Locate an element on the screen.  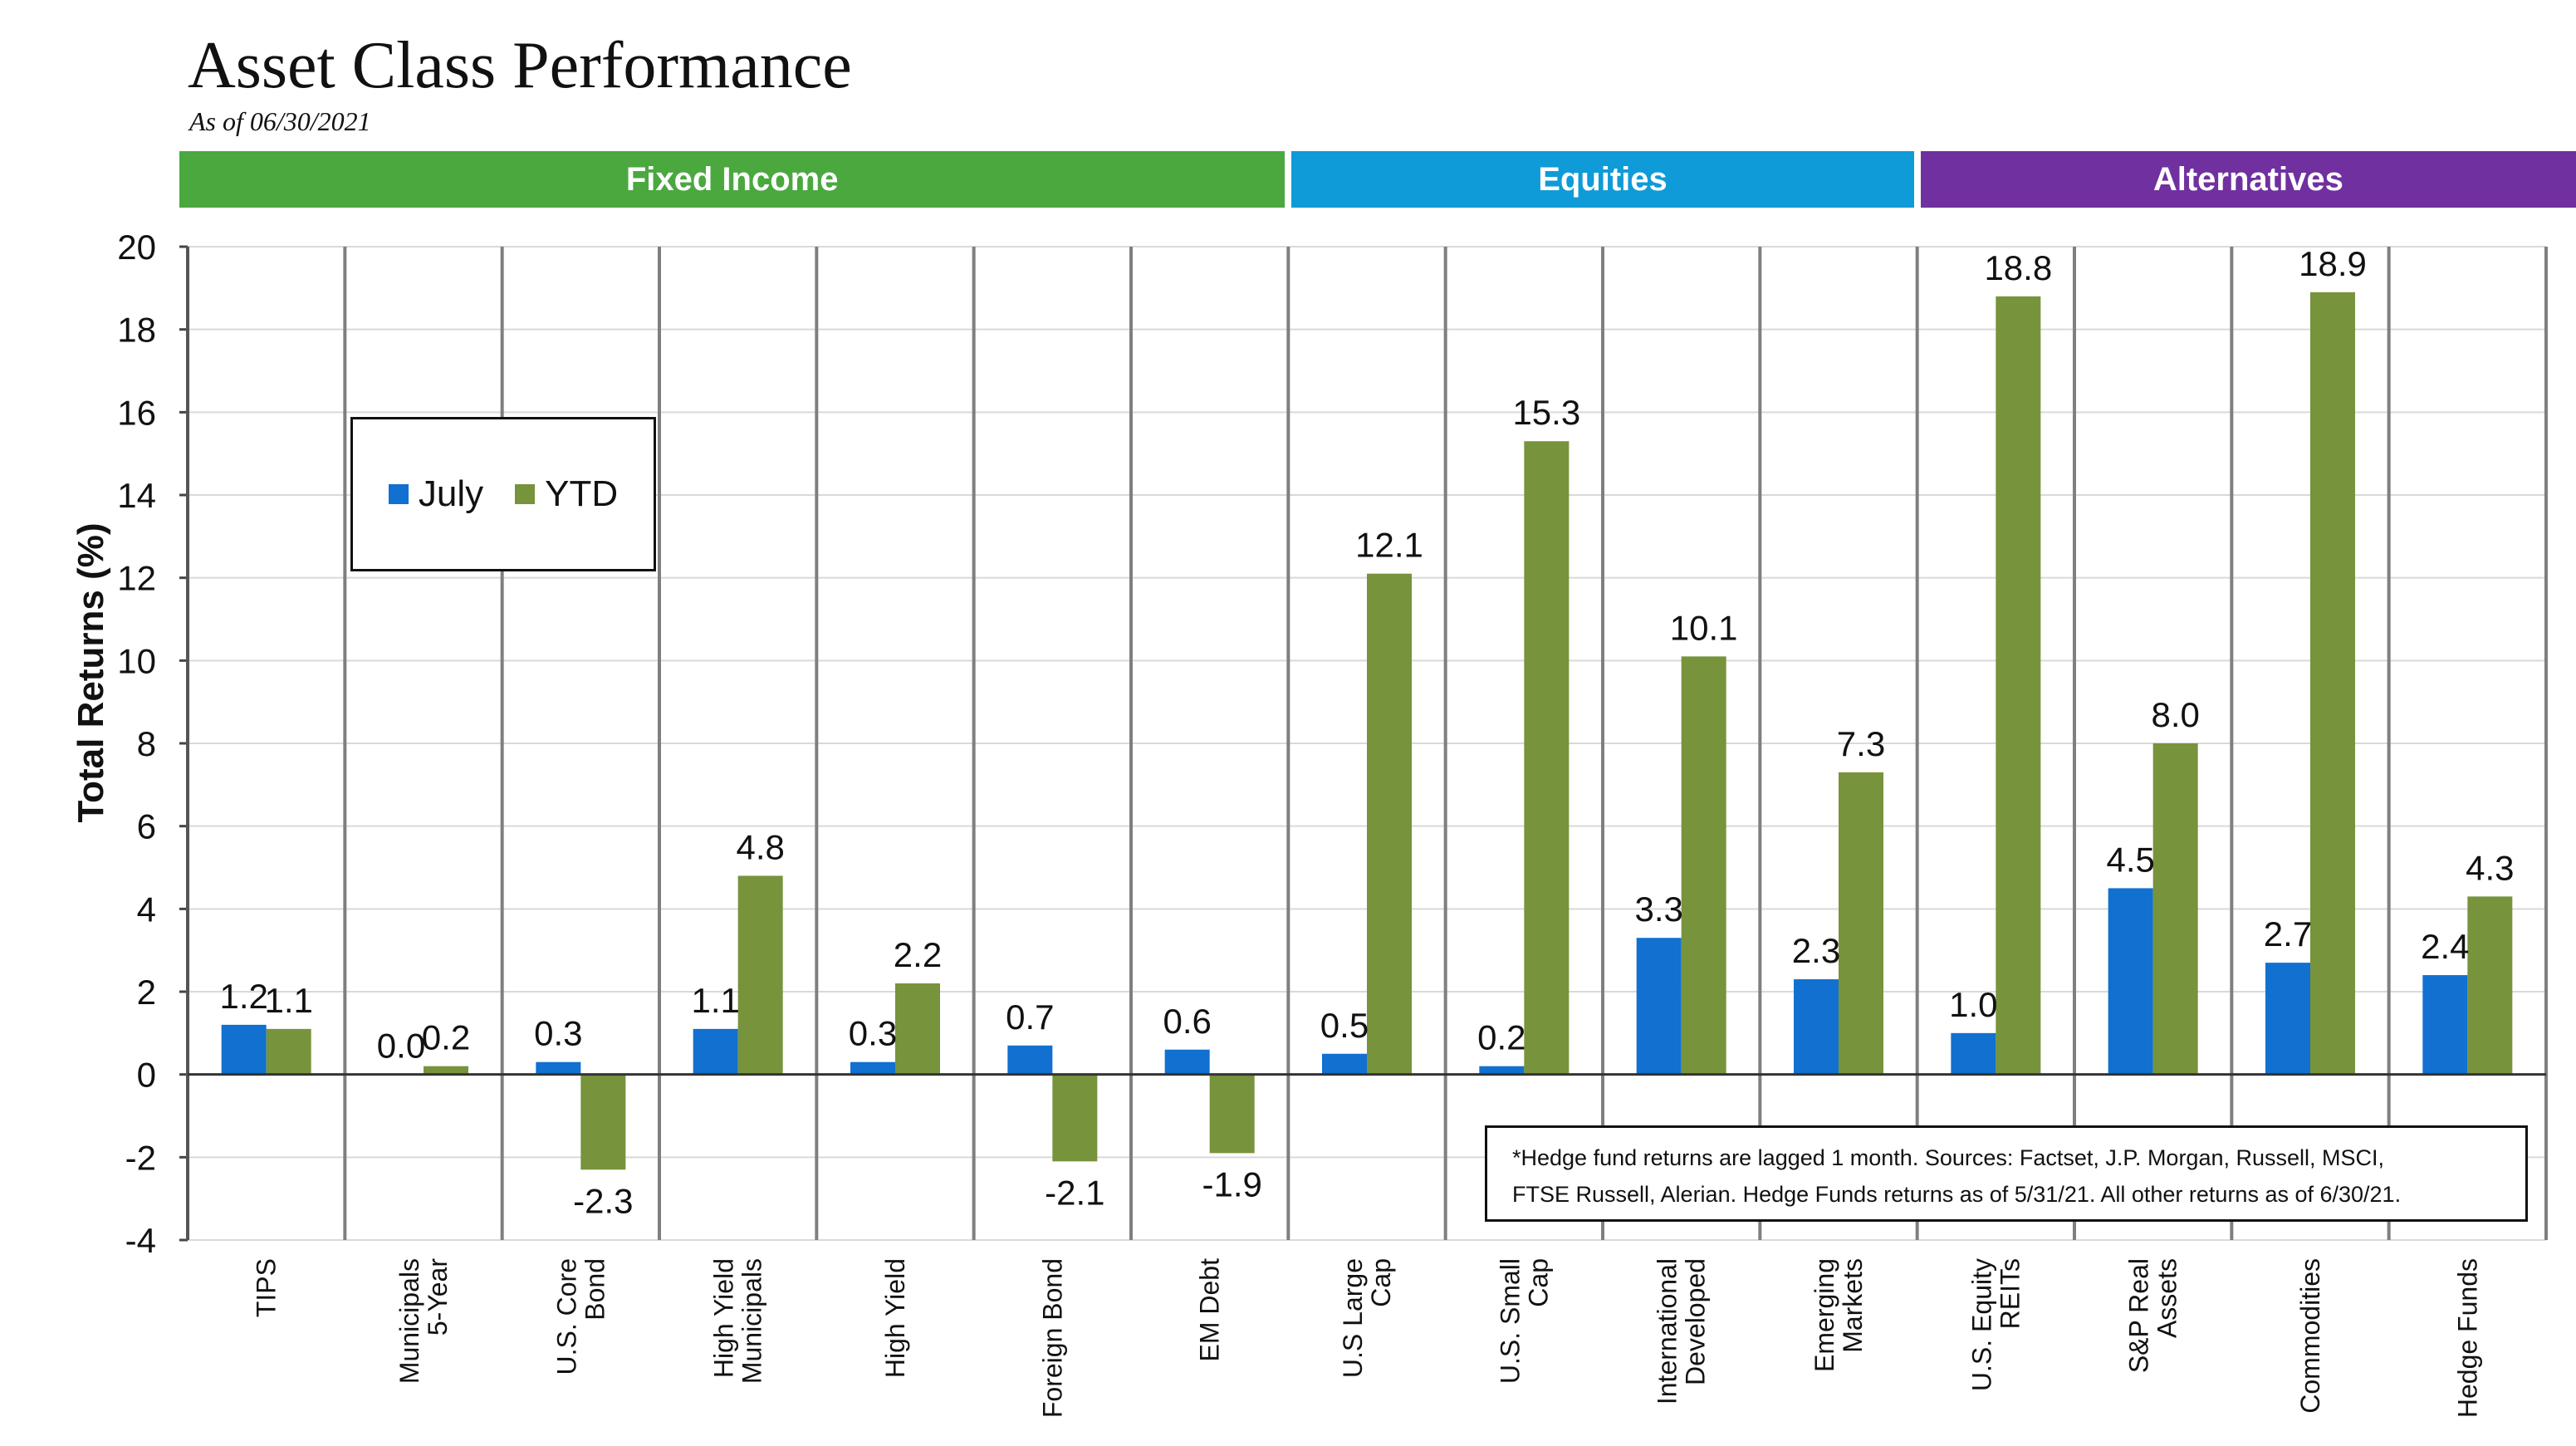
y-tick-label: 6 is located at coordinates (147, 826).